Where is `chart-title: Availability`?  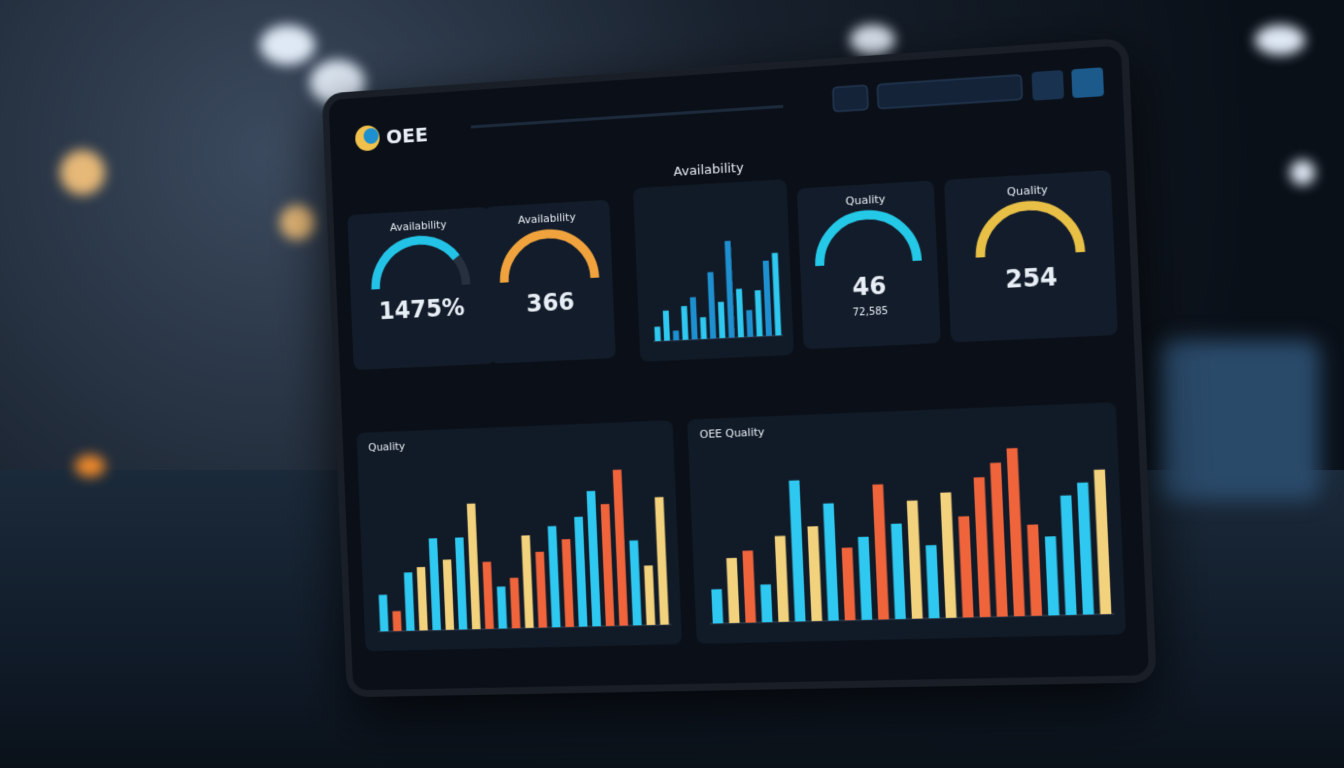
chart-title: Availability is located at coordinates (708, 170).